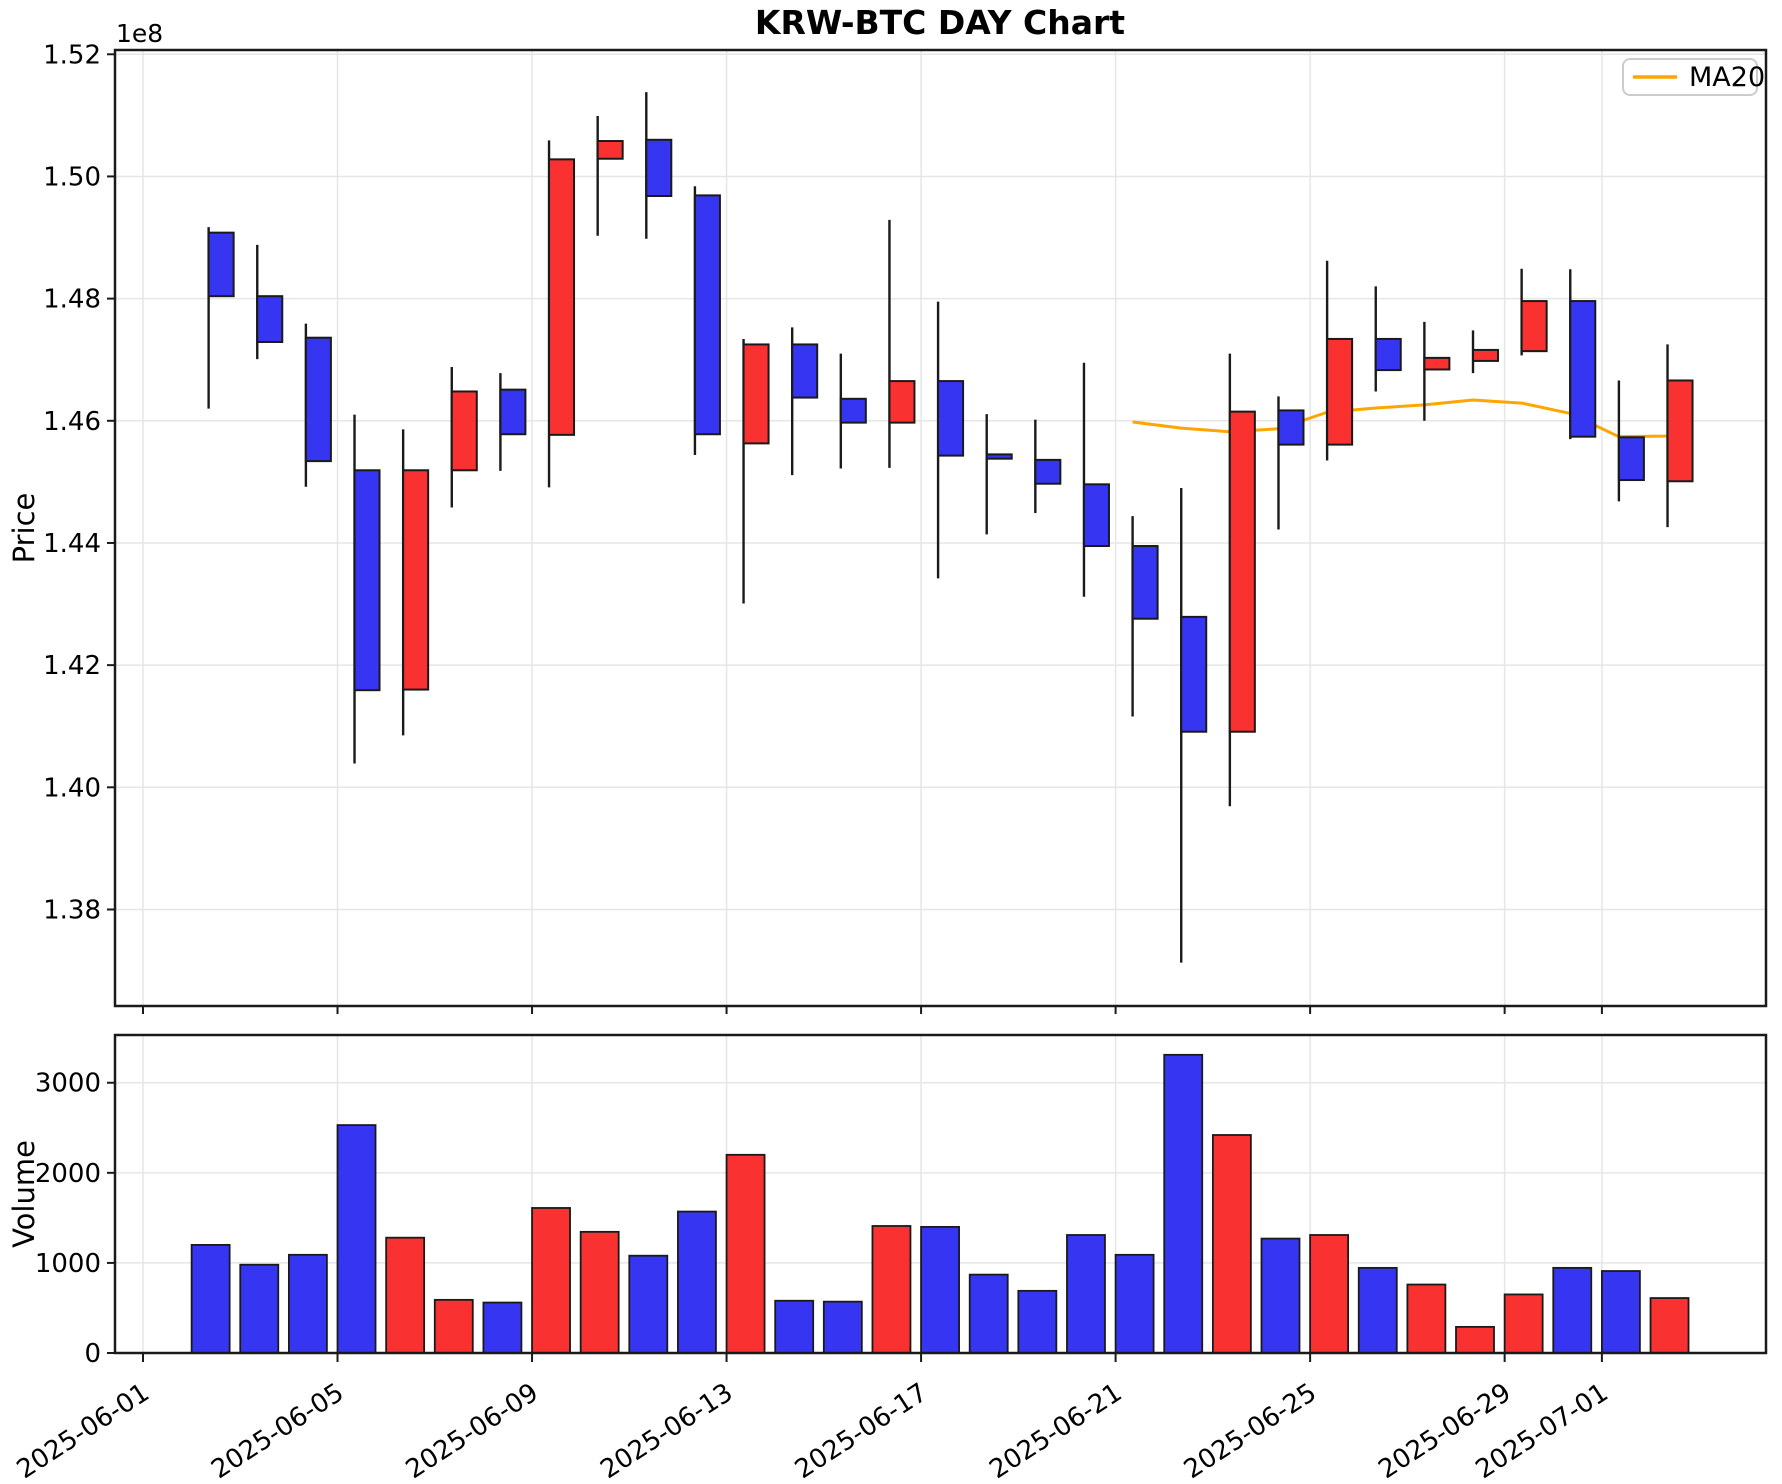 The image size is (1782, 1484). I want to click on price-tick-label: 1.40, so click(72, 788).